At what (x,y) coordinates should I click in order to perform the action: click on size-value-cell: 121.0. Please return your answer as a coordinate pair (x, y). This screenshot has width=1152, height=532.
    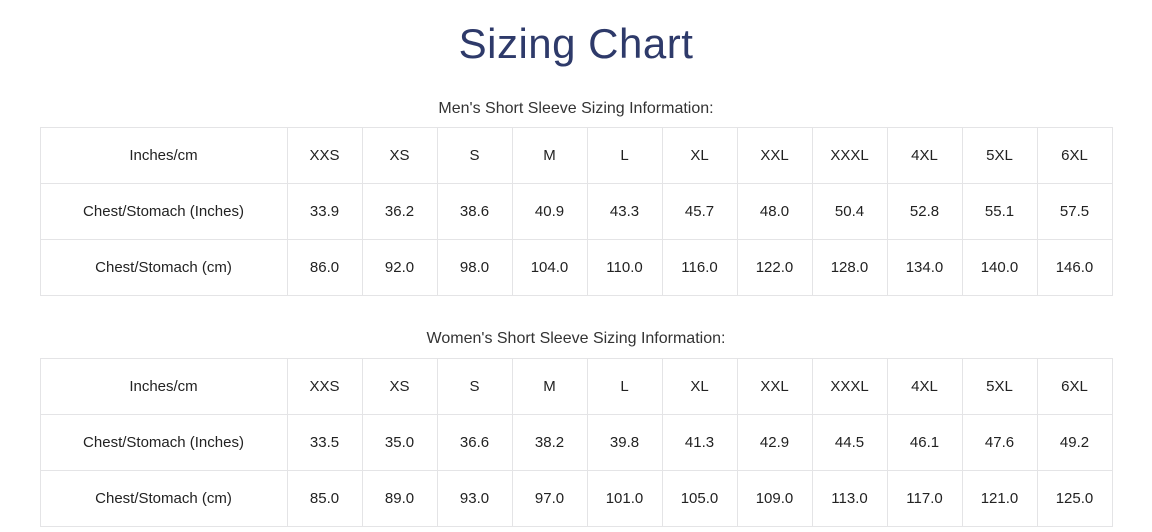
    Looking at the image, I should click on (999, 498).